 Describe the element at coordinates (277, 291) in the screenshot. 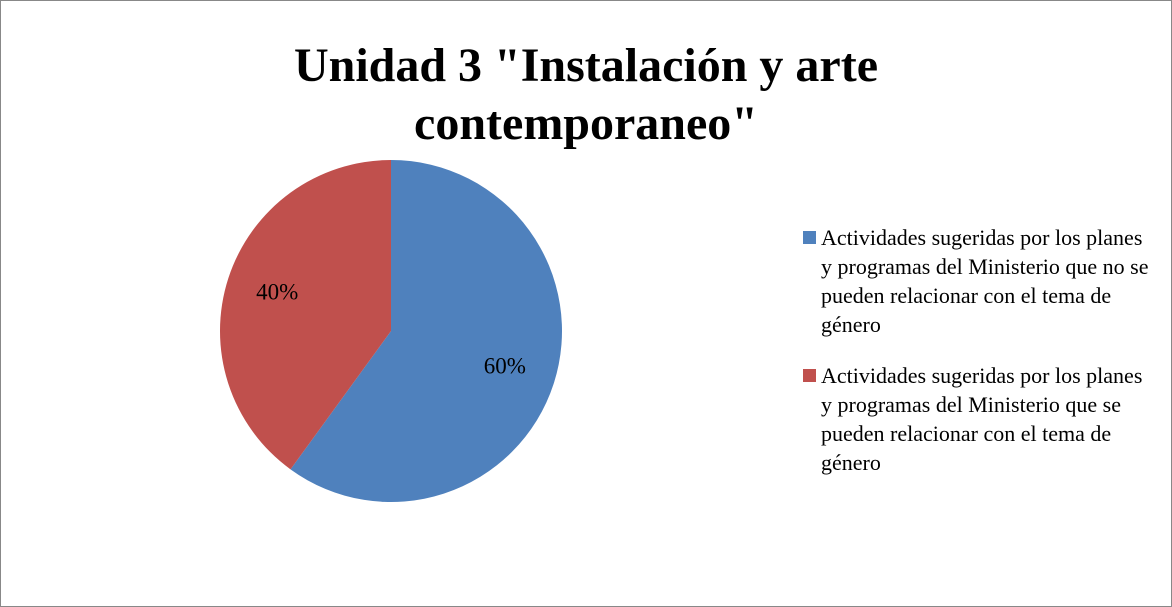

I see `data-label: 40%` at that location.